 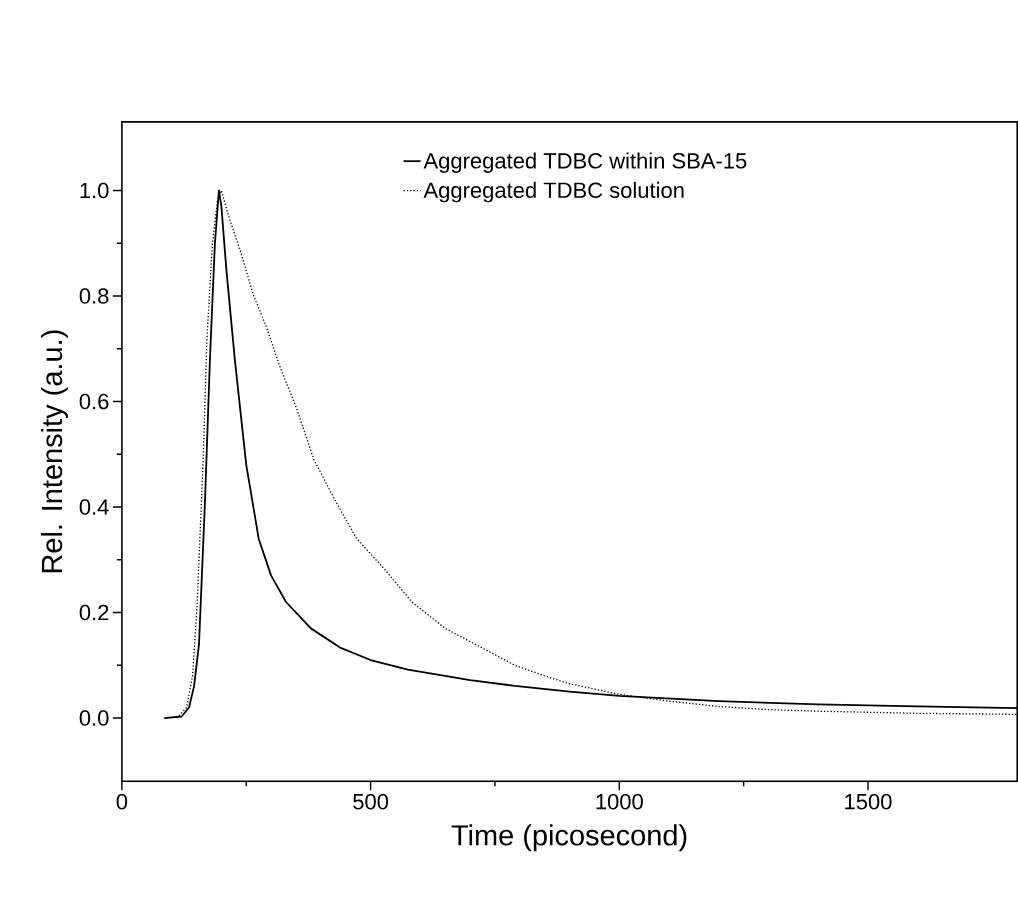 I want to click on y-tick-label: 0.6, so click(x=94, y=401).